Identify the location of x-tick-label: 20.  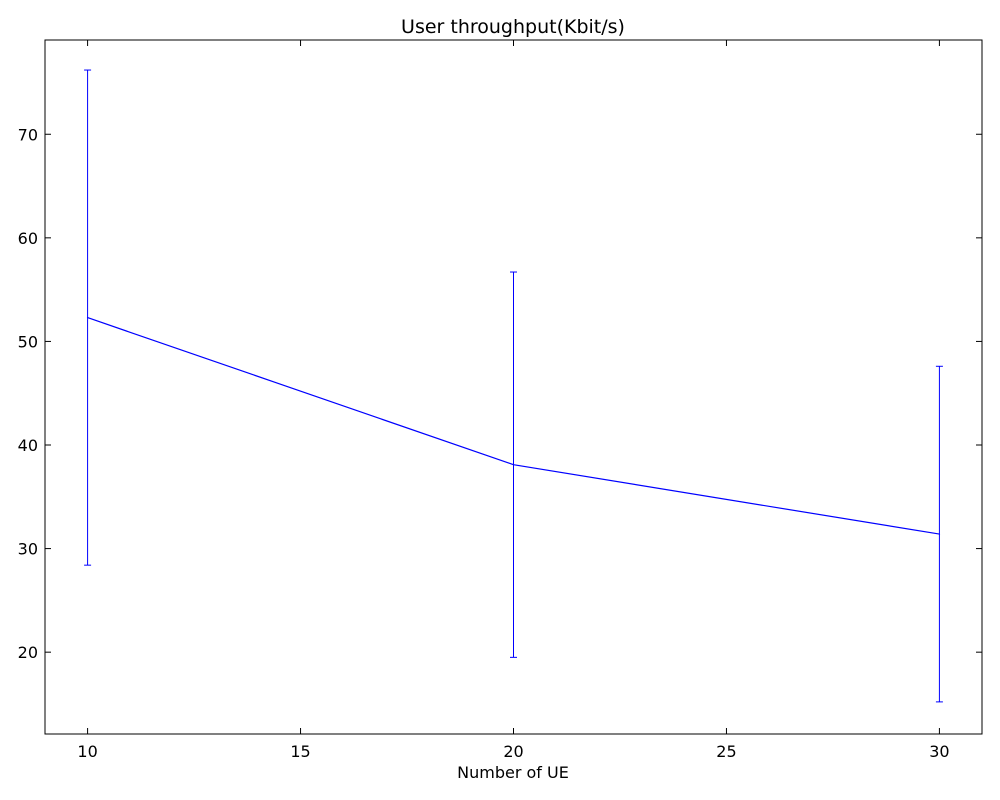
(513, 751).